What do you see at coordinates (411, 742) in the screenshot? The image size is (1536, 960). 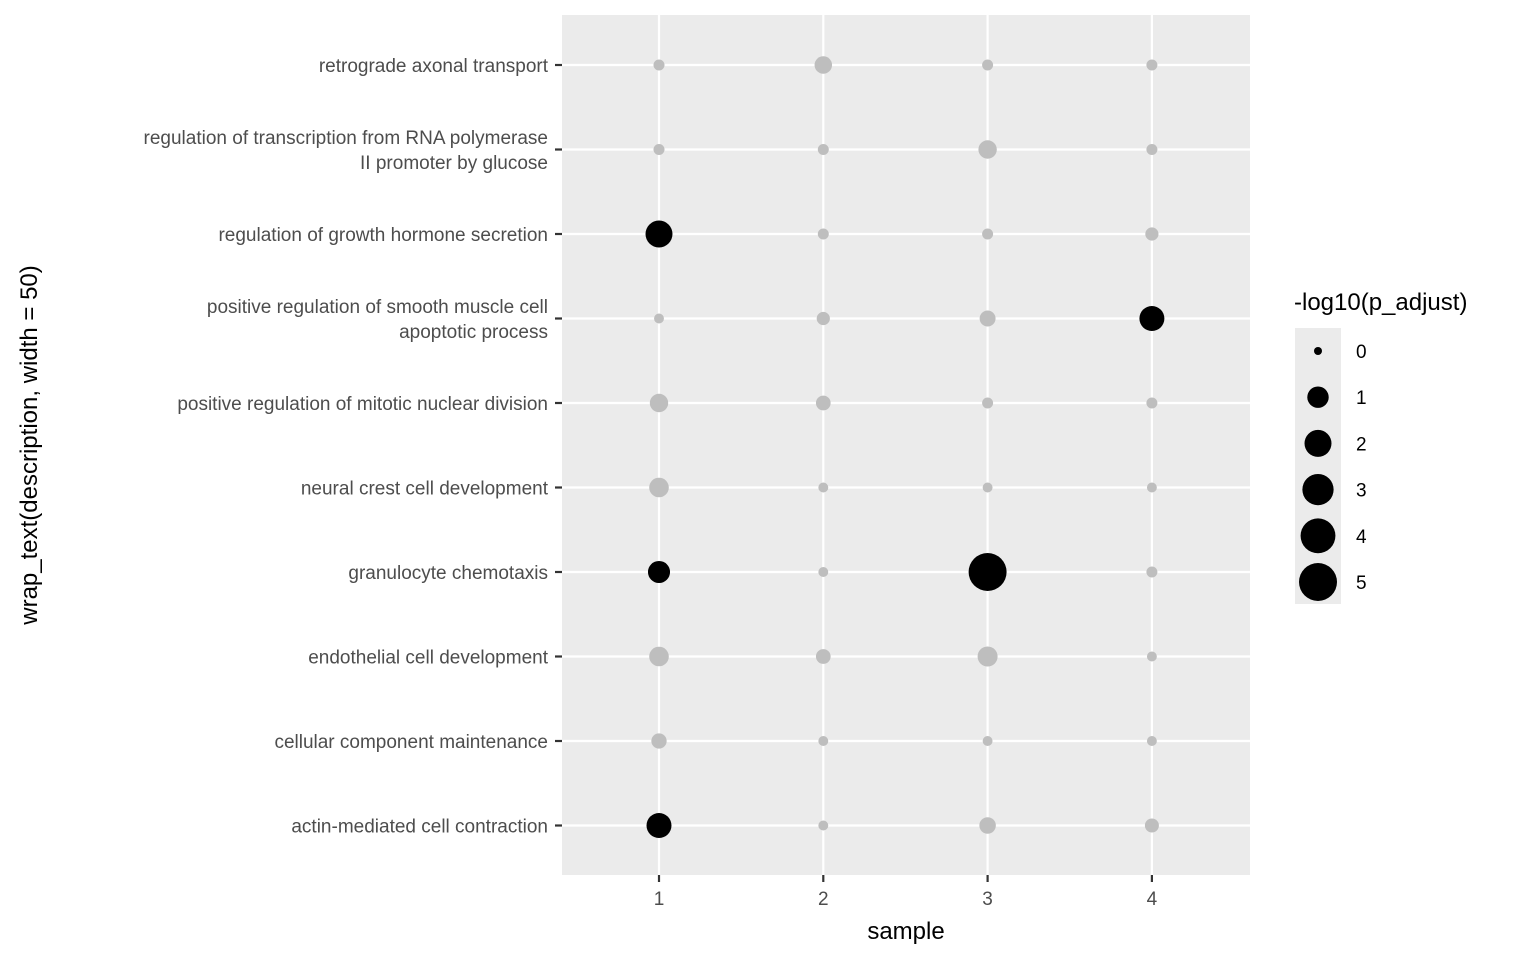 I see `y-tick-label: cellular component maintenance` at bounding box center [411, 742].